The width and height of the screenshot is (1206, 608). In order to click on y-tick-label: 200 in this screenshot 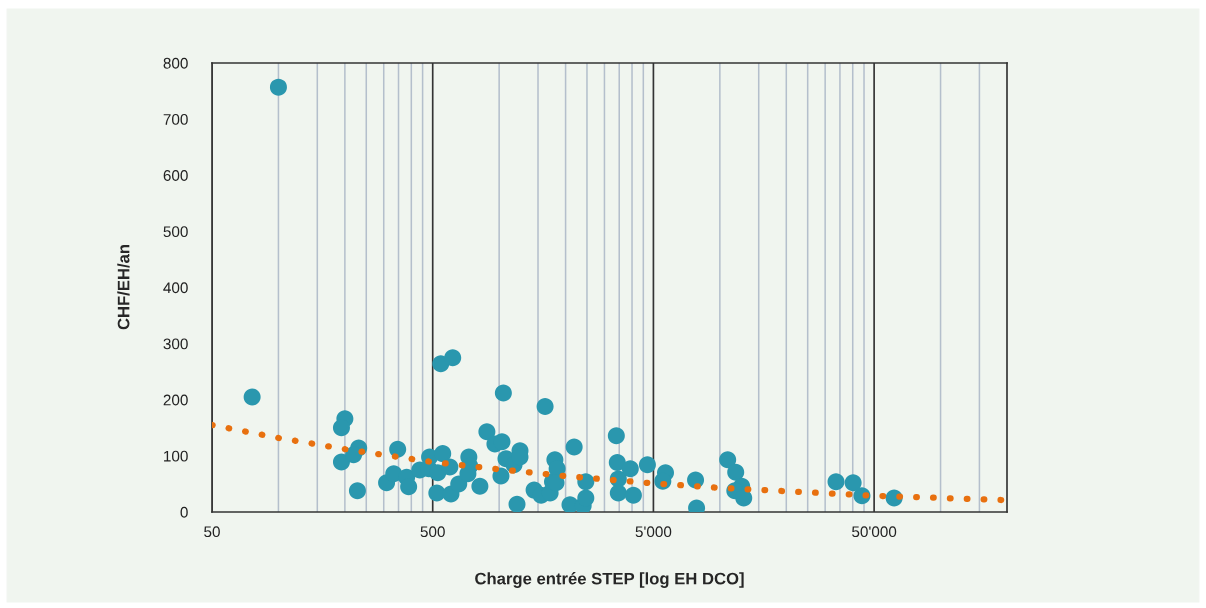, I will do `click(175, 400)`.